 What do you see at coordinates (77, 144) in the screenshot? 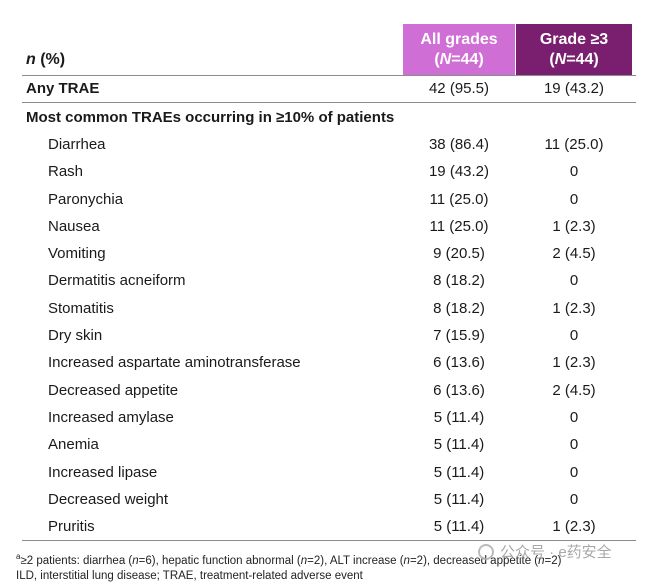
I see `row-label: Diarrhea` at bounding box center [77, 144].